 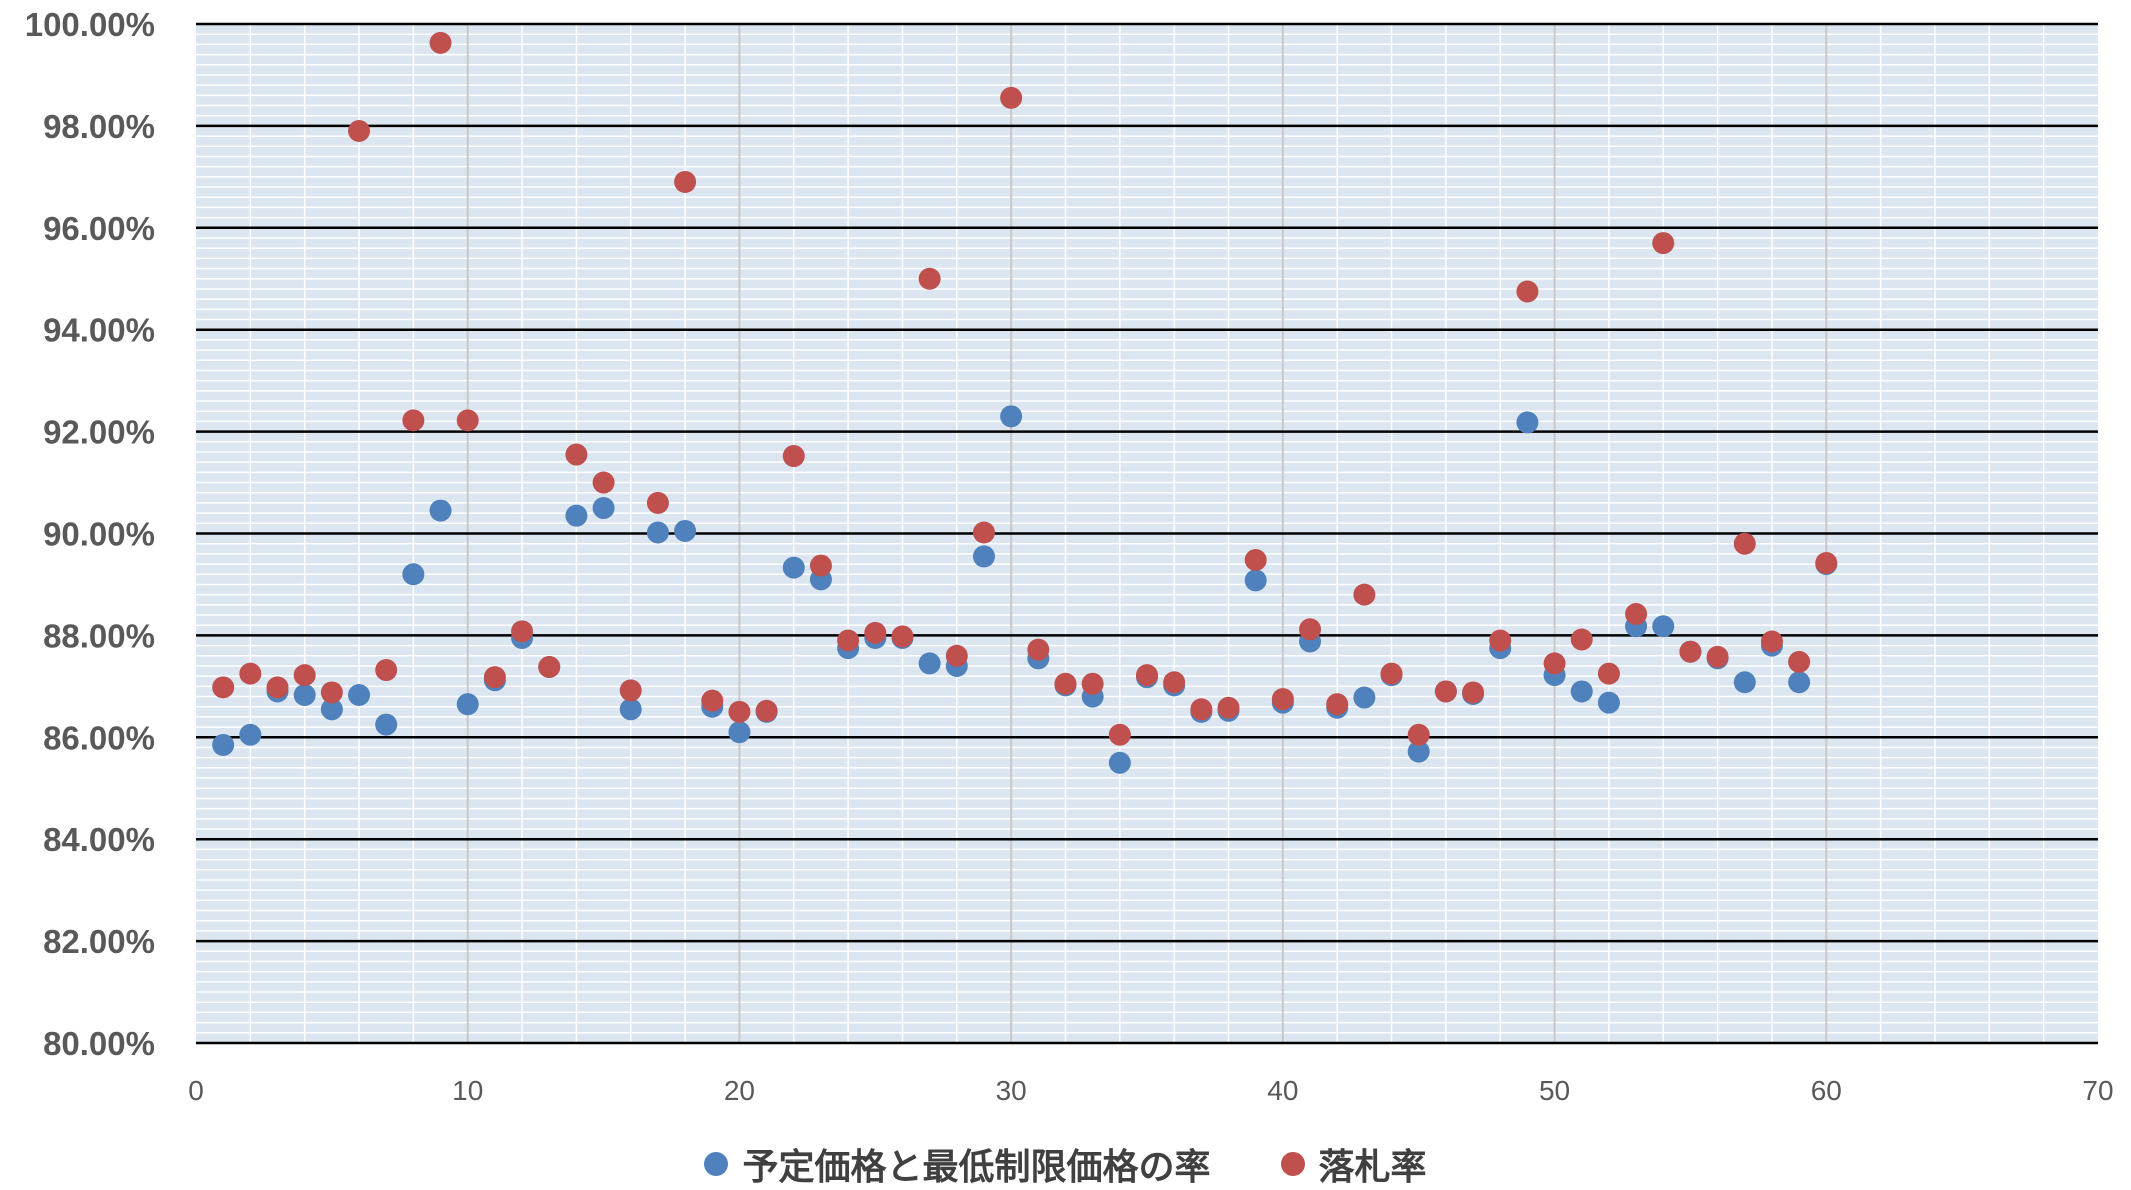 What do you see at coordinates (196, 1090) in the screenshot?
I see `x-tick-label: 0` at bounding box center [196, 1090].